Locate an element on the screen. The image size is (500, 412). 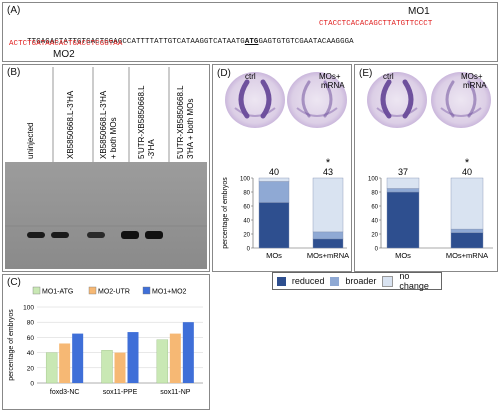
legend-label-broader: broader is located at coordinates (361, 281).